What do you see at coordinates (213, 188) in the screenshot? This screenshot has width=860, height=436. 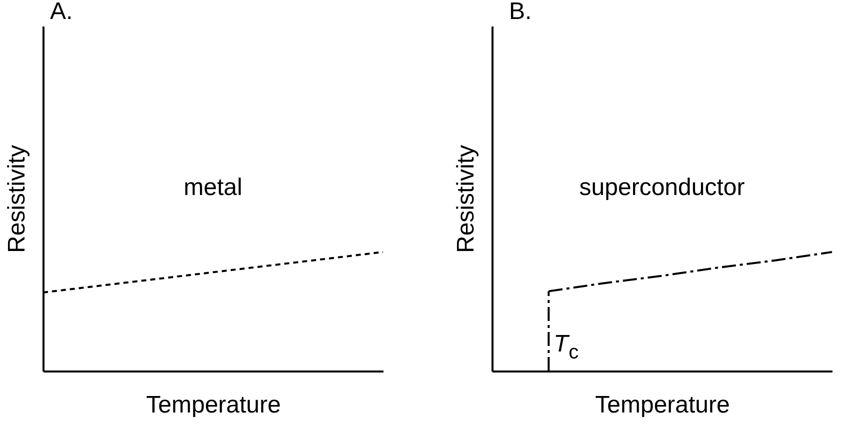 I see `text: metal` at bounding box center [213, 188].